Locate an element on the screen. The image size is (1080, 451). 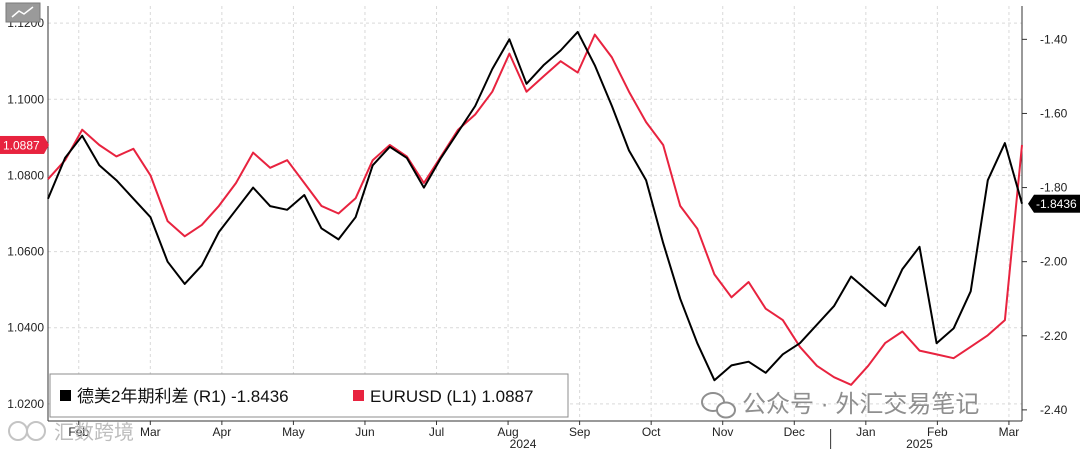
right-axis: -2.40 -2.20 -2.00 -1.80 -1.60 -1.40 is located at coordinates (1044, 213).